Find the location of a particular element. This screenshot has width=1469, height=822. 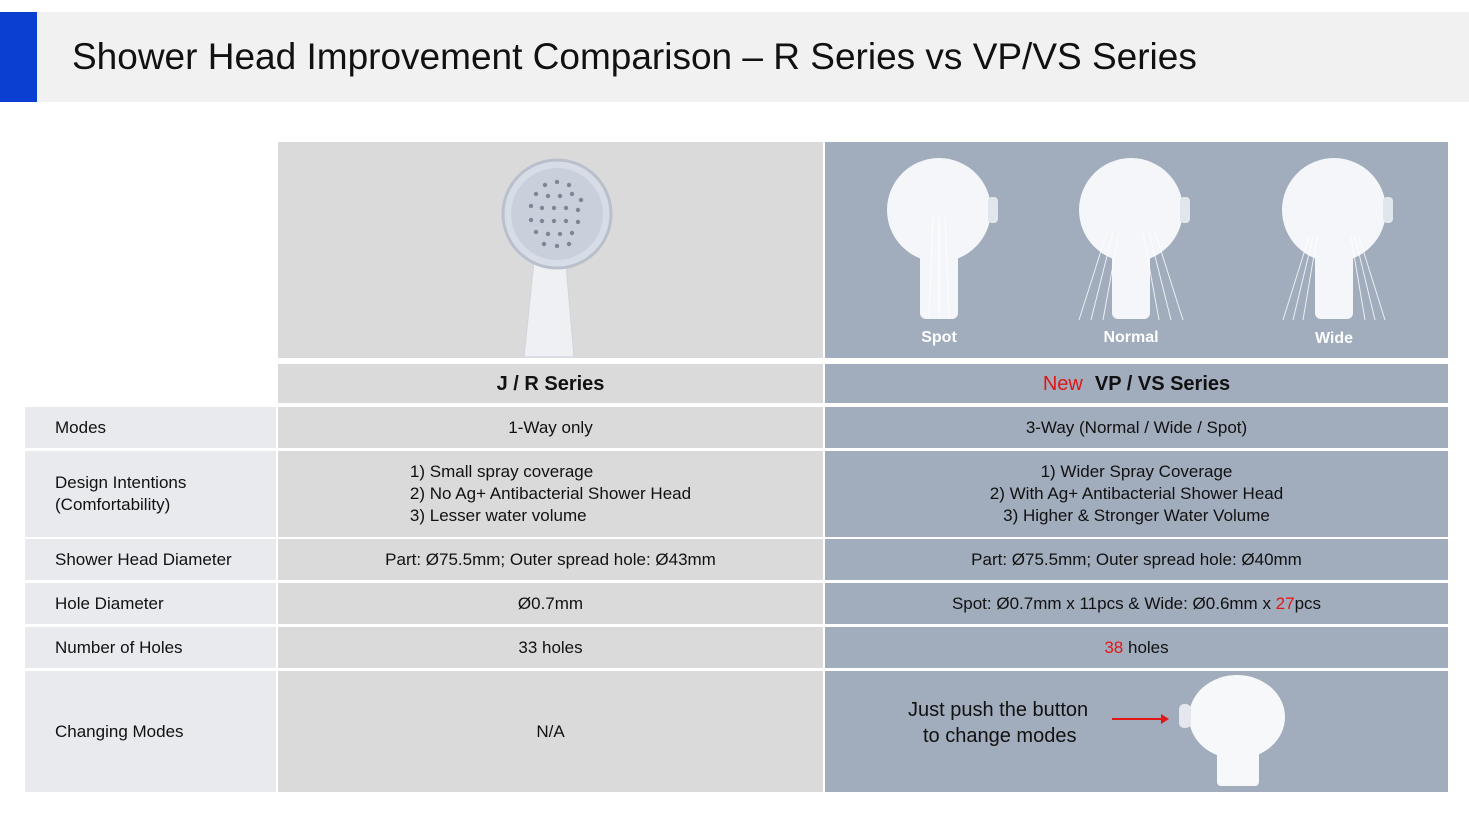

row-label-changing: Changing Modes is located at coordinates (150, 731).